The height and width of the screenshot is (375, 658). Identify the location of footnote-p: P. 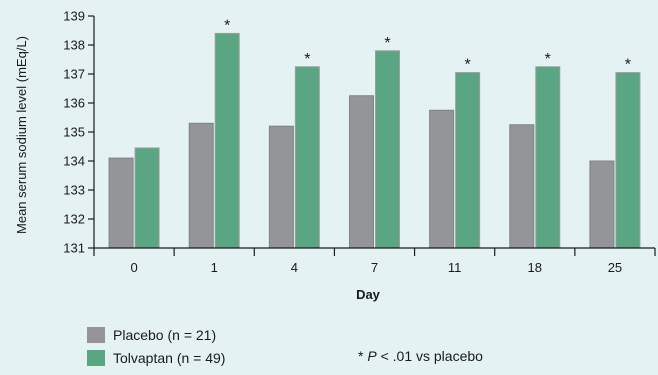
(372, 356).